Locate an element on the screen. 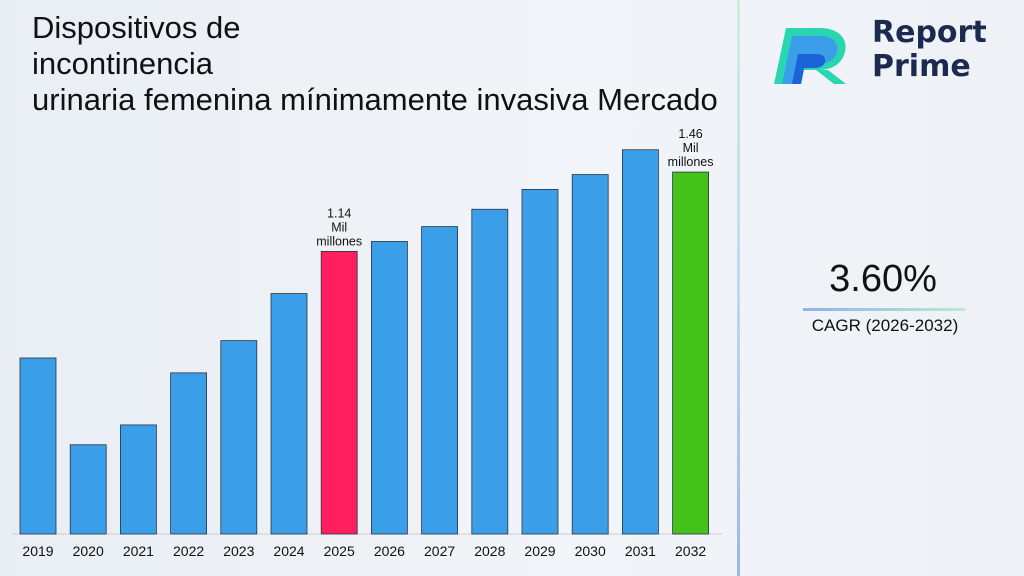 The height and width of the screenshot is (576, 1024). bar-2031 is located at coordinates (640, 342).